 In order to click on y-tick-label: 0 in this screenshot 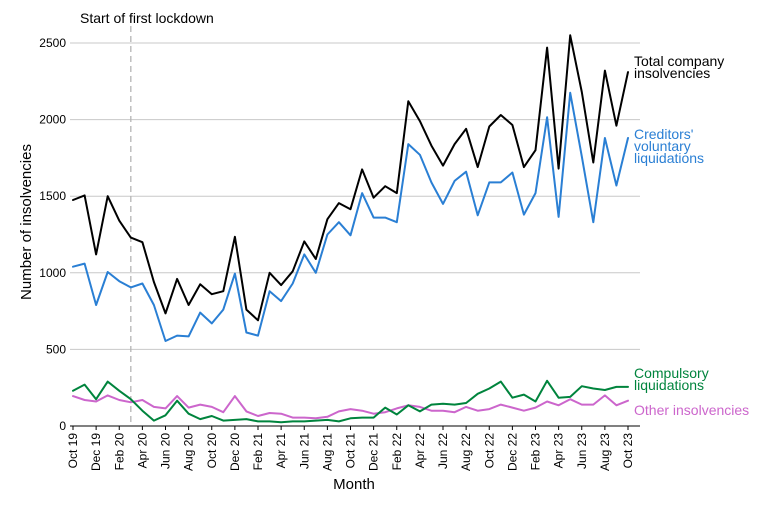, I will do `click(62, 426)`.